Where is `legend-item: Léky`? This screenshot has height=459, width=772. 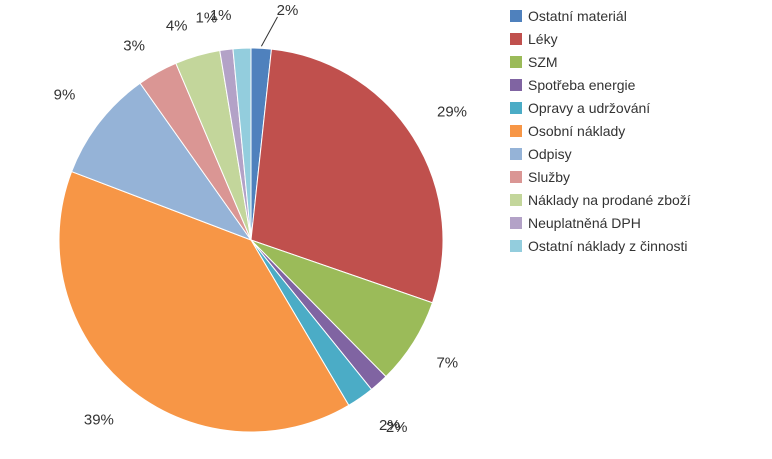 legend-item: Léky is located at coordinates (600, 38).